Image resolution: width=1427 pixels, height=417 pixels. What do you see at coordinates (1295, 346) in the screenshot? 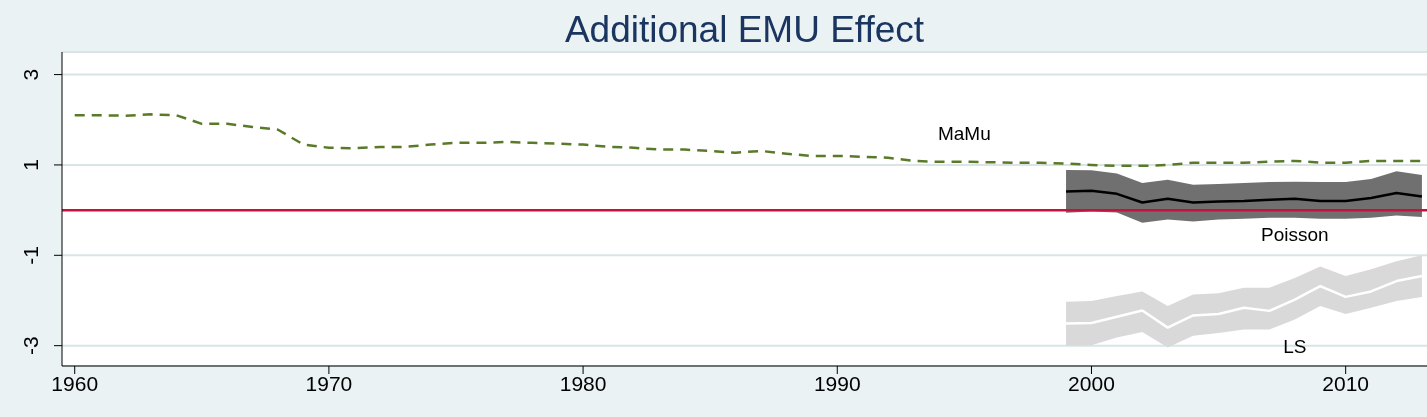
I see `series-label: LS` at bounding box center [1295, 346].